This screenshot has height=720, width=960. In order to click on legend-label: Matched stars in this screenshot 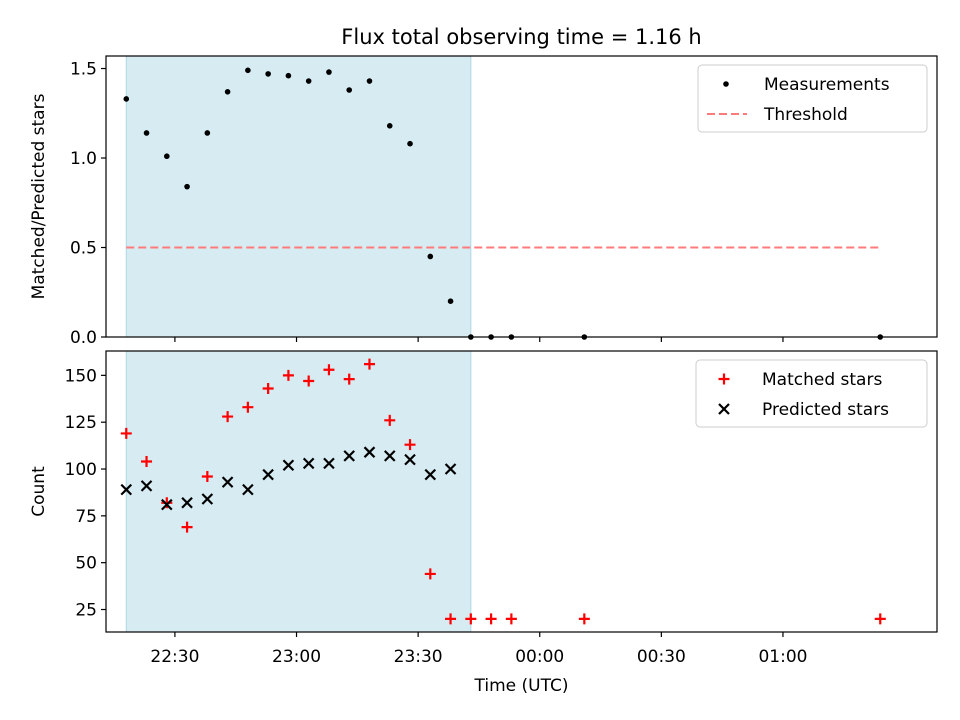, I will do `click(822, 380)`.